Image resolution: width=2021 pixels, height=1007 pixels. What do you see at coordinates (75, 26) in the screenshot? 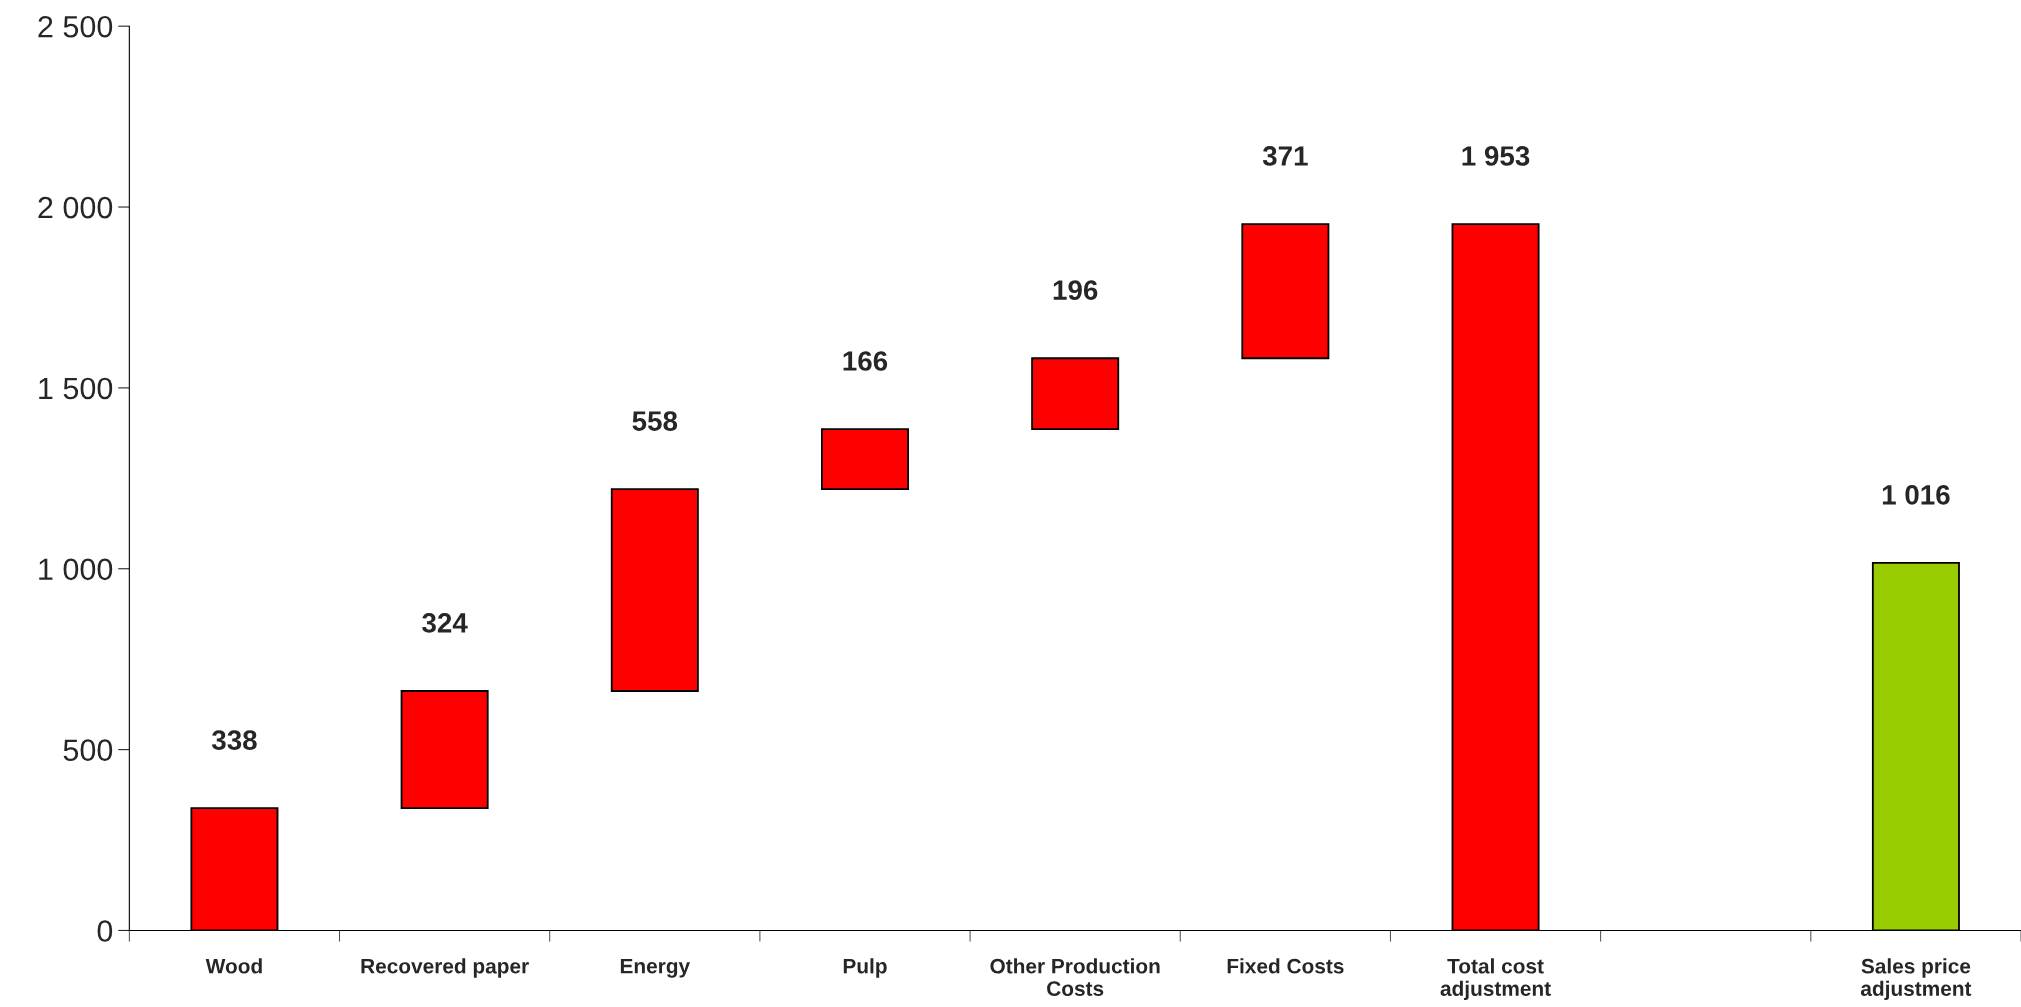
I see `y-tick-label: 2 500` at bounding box center [75, 26].